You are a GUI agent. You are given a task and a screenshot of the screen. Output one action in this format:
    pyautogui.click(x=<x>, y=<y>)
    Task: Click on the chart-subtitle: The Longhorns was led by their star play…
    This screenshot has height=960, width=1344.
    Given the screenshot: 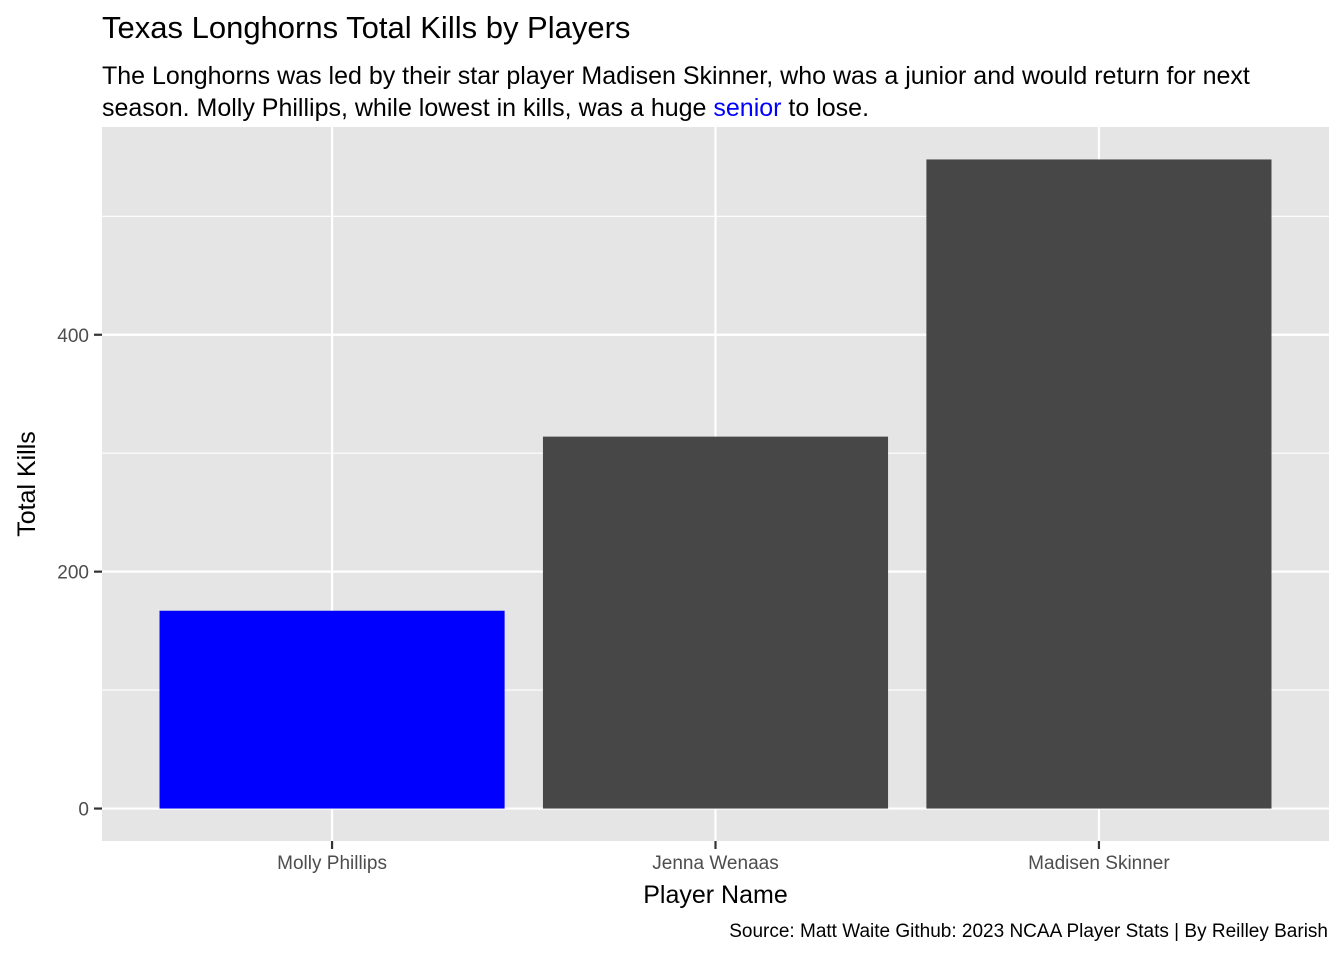 What is the action you would take?
    pyautogui.click(x=702, y=92)
    